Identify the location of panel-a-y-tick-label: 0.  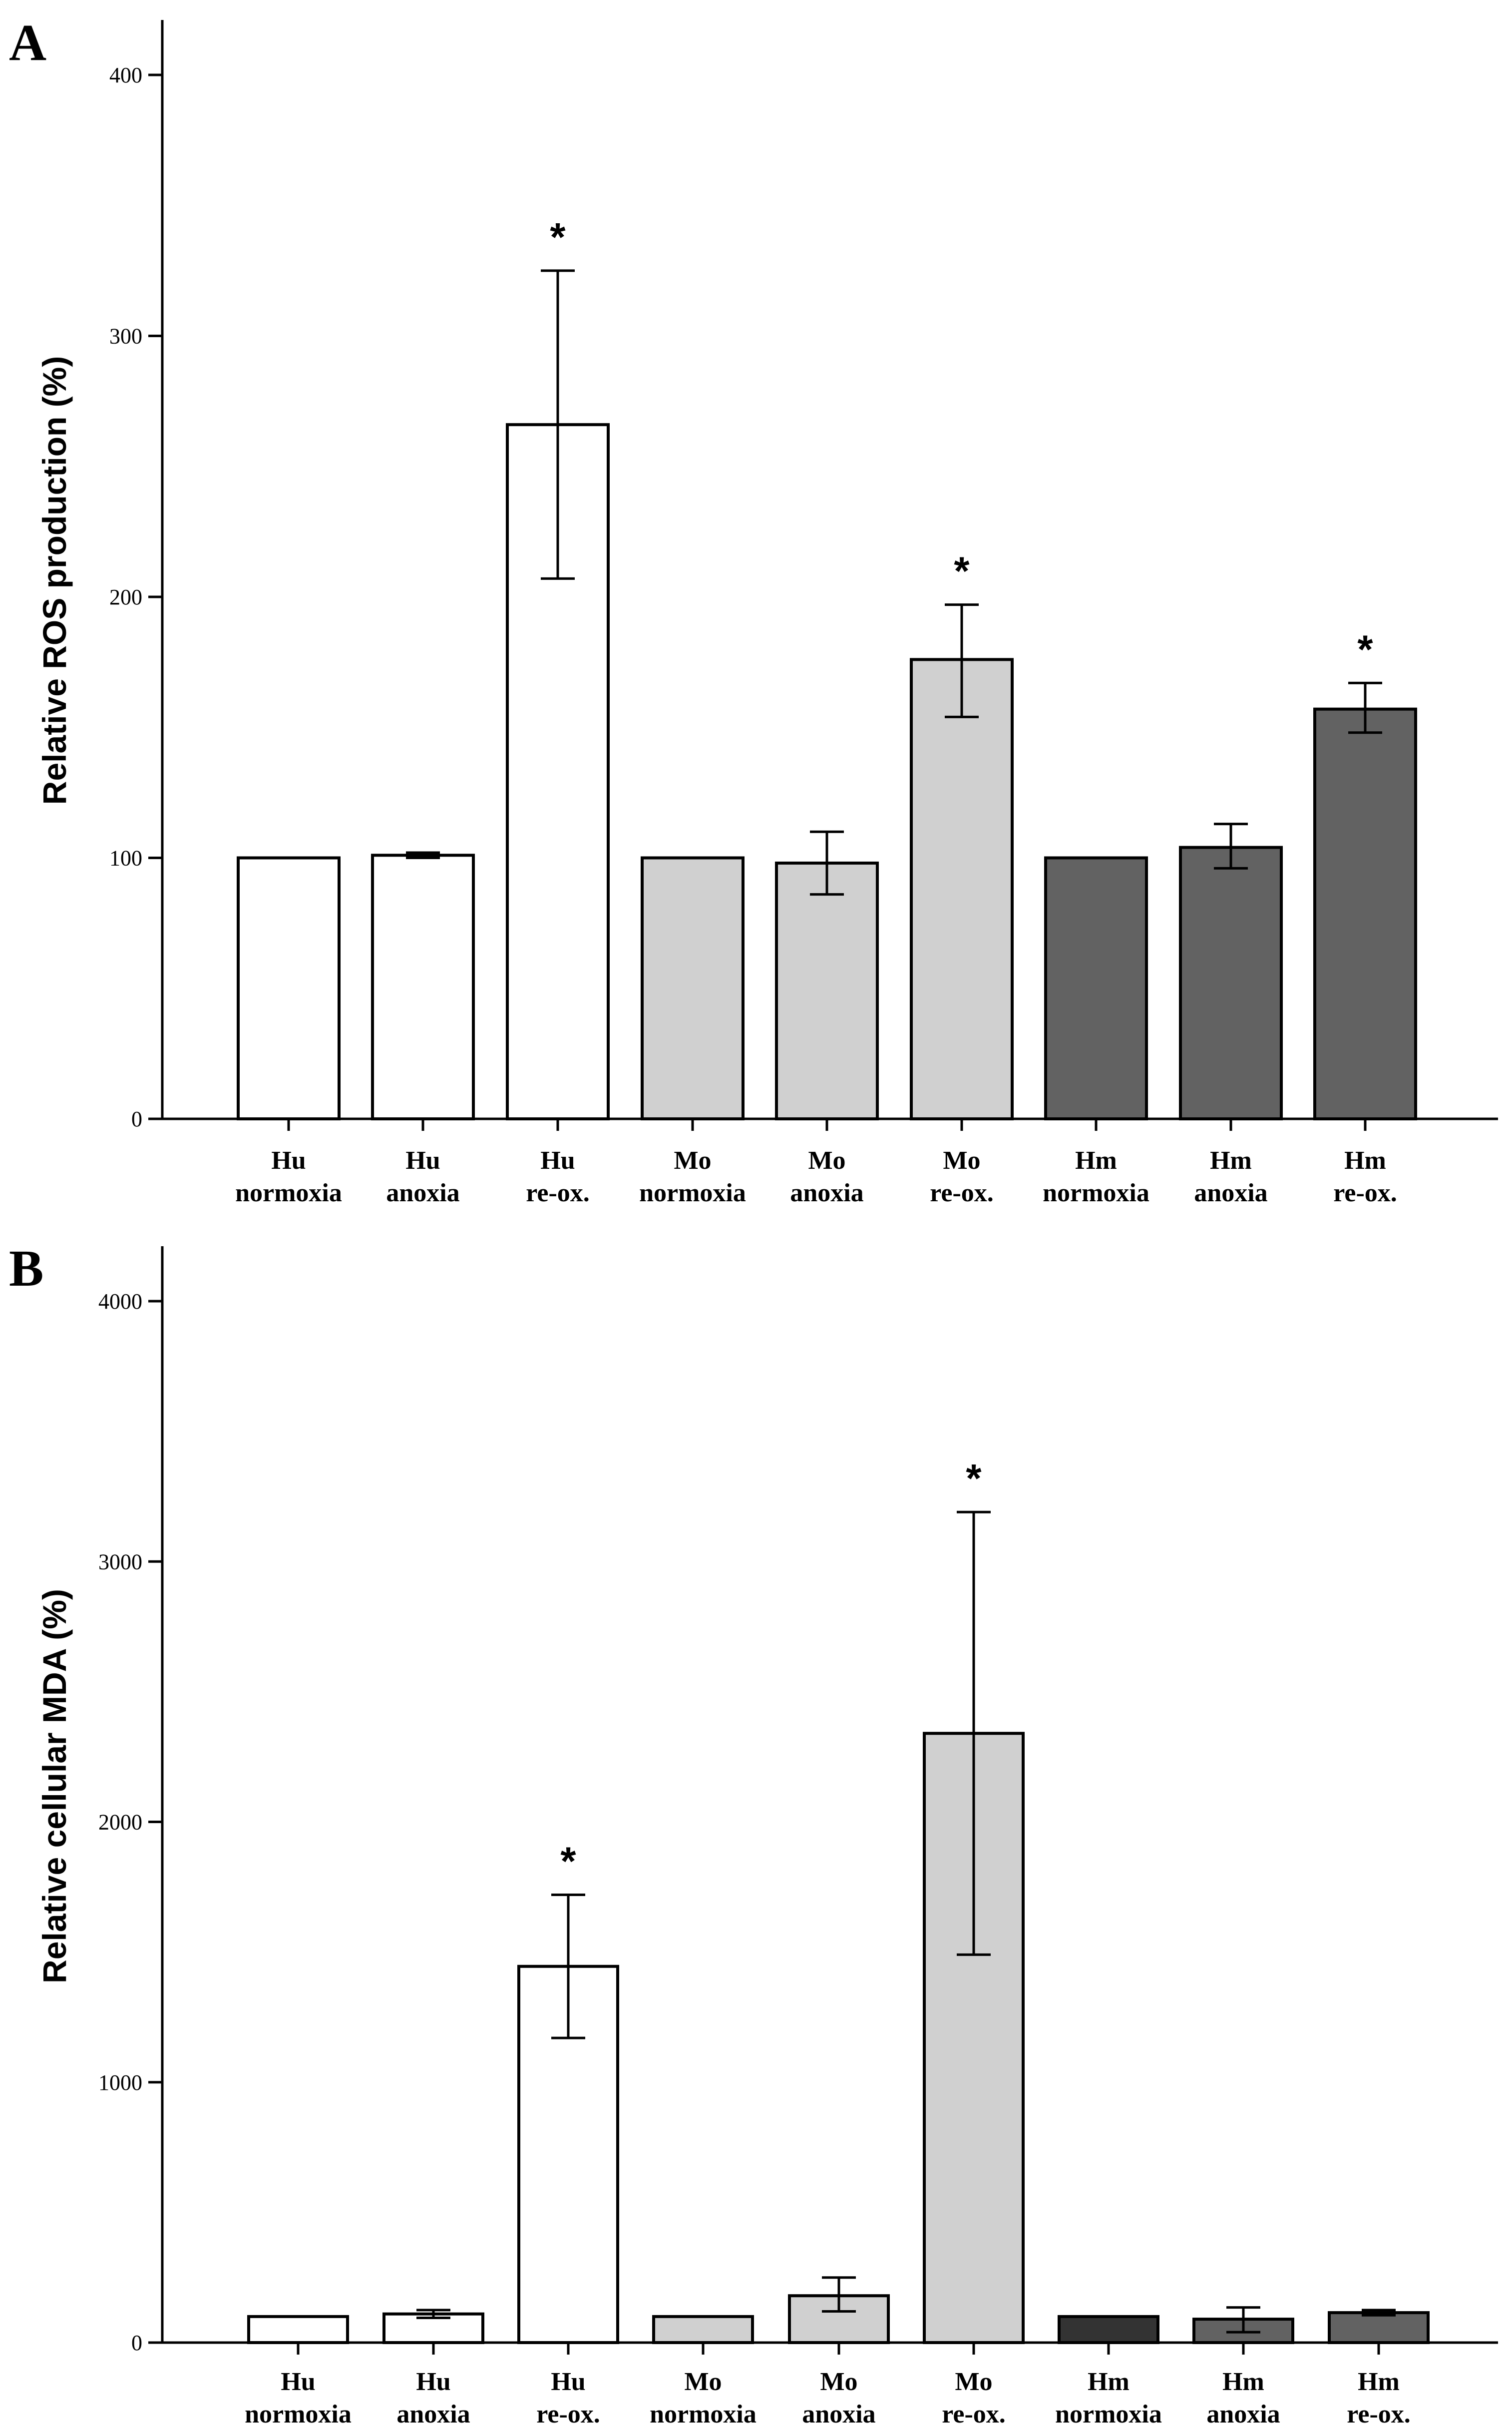
(136, 1119).